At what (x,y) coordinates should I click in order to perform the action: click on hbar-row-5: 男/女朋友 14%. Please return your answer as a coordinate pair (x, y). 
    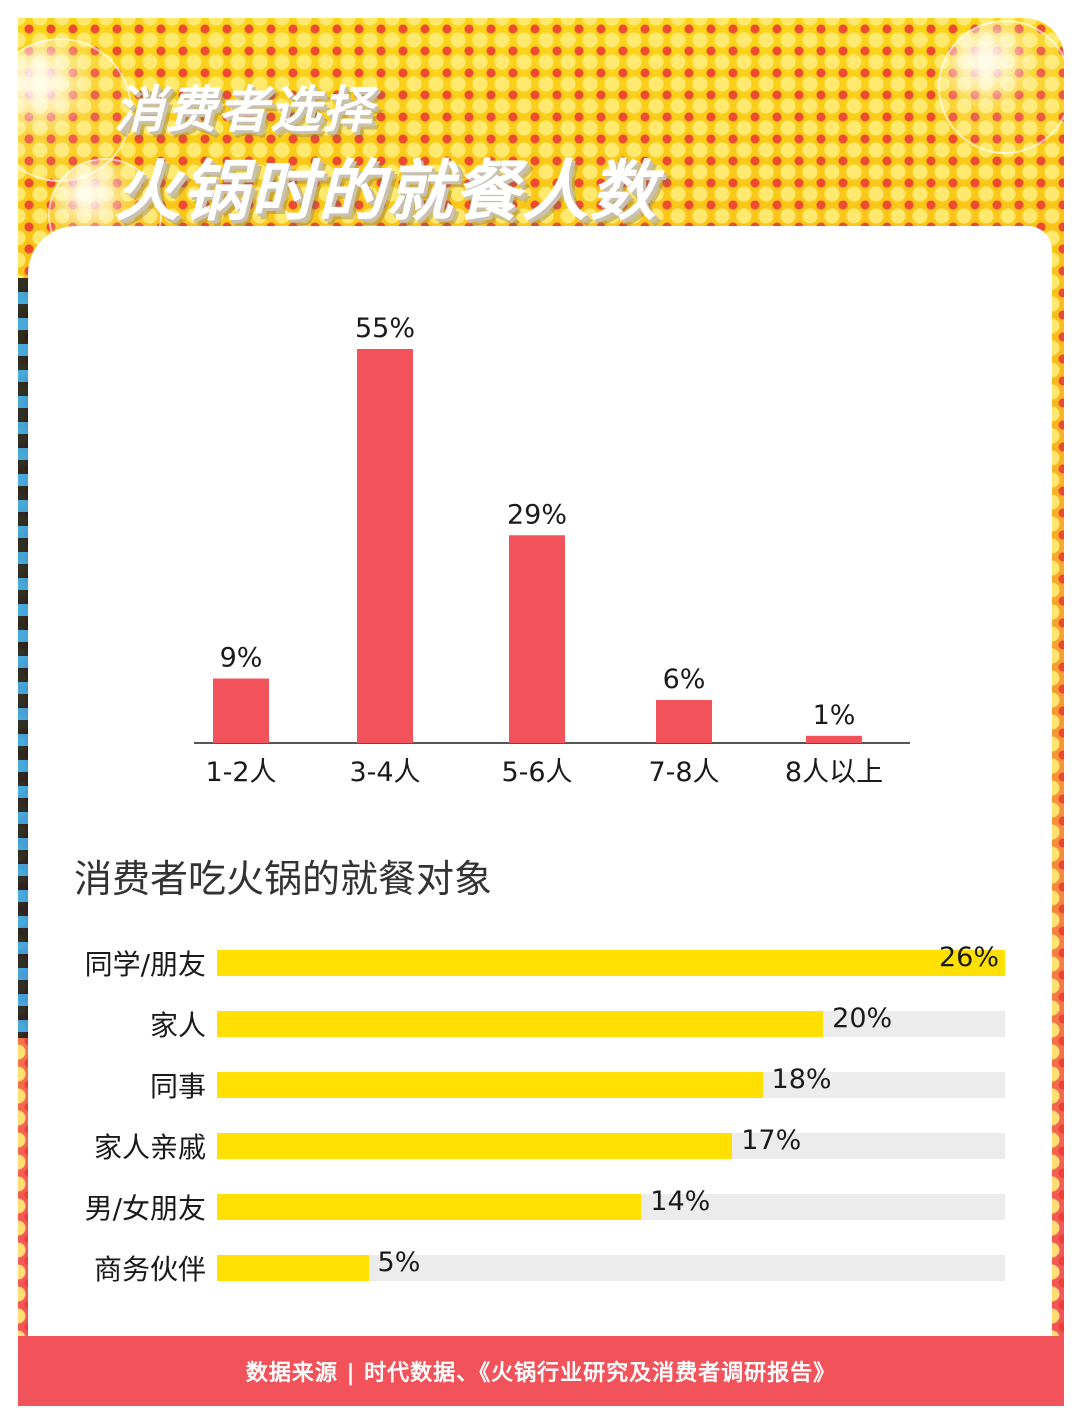
    Looking at the image, I should click on (540, 1205).